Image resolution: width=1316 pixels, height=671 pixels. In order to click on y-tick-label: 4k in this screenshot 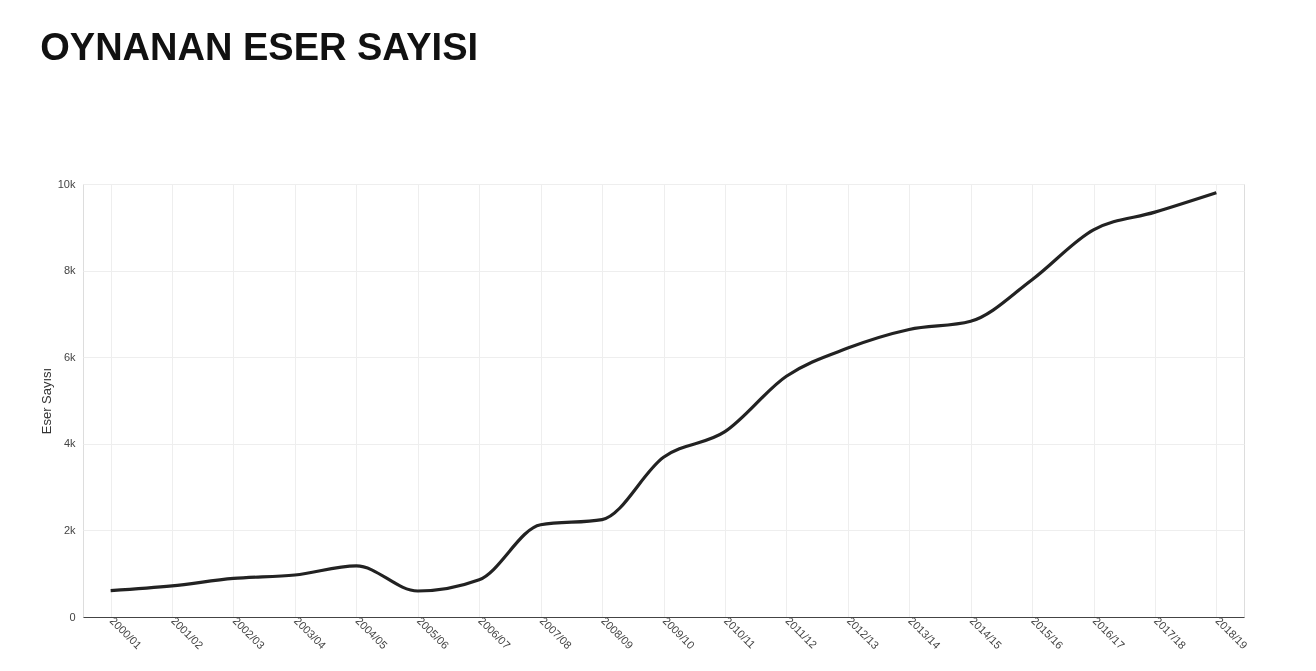, I will do `click(69, 443)`.